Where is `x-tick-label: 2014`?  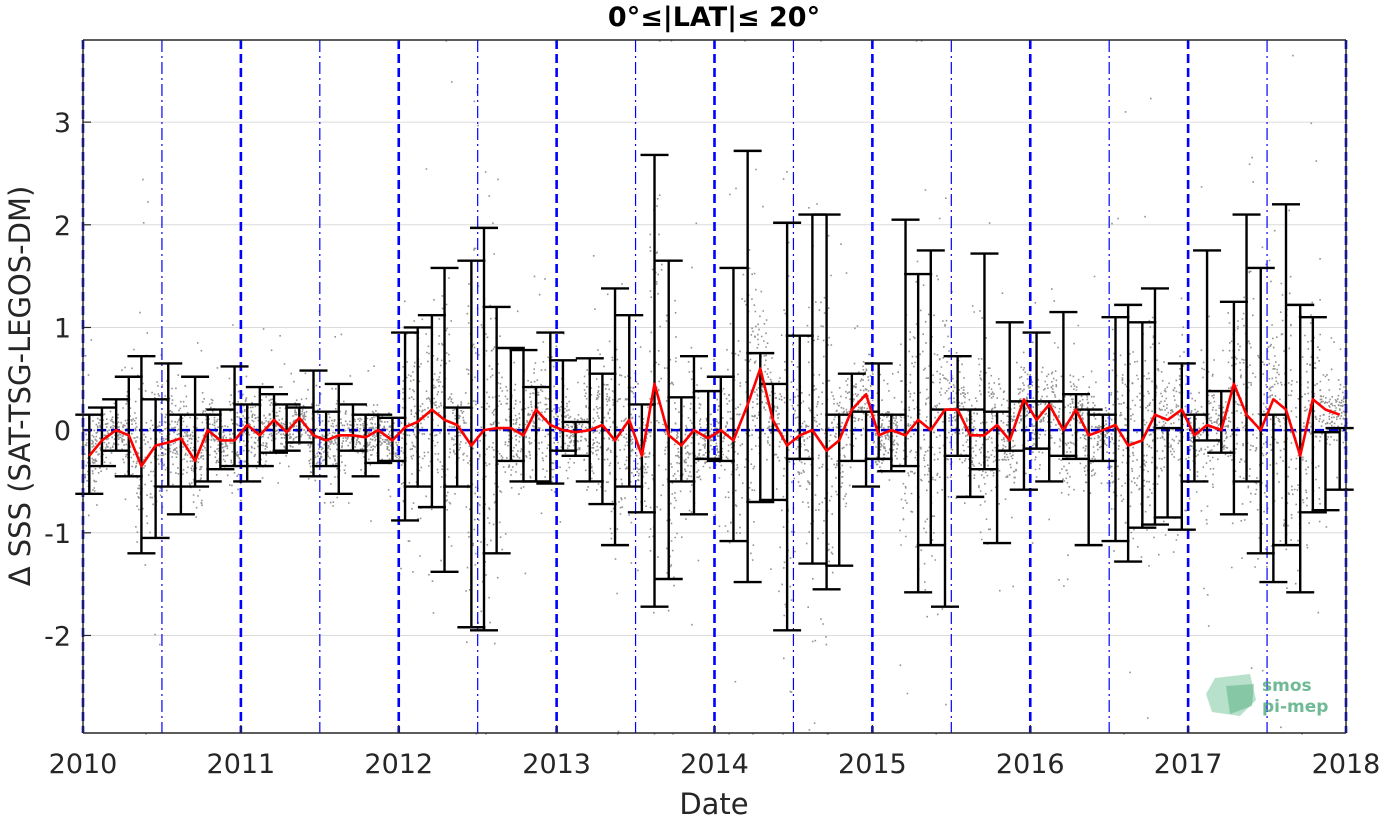 x-tick-label: 2014 is located at coordinates (714, 764).